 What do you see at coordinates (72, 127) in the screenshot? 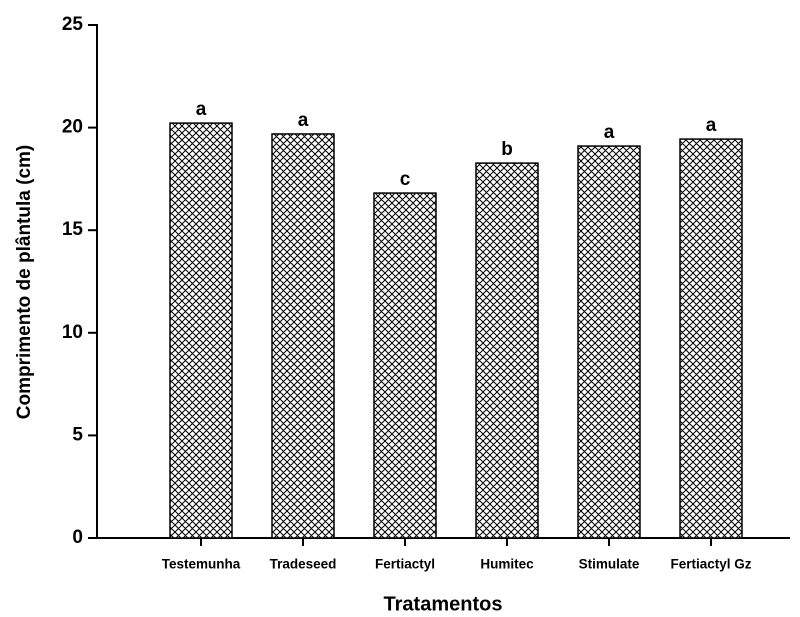
I see `y-tick-label: 20` at bounding box center [72, 127].